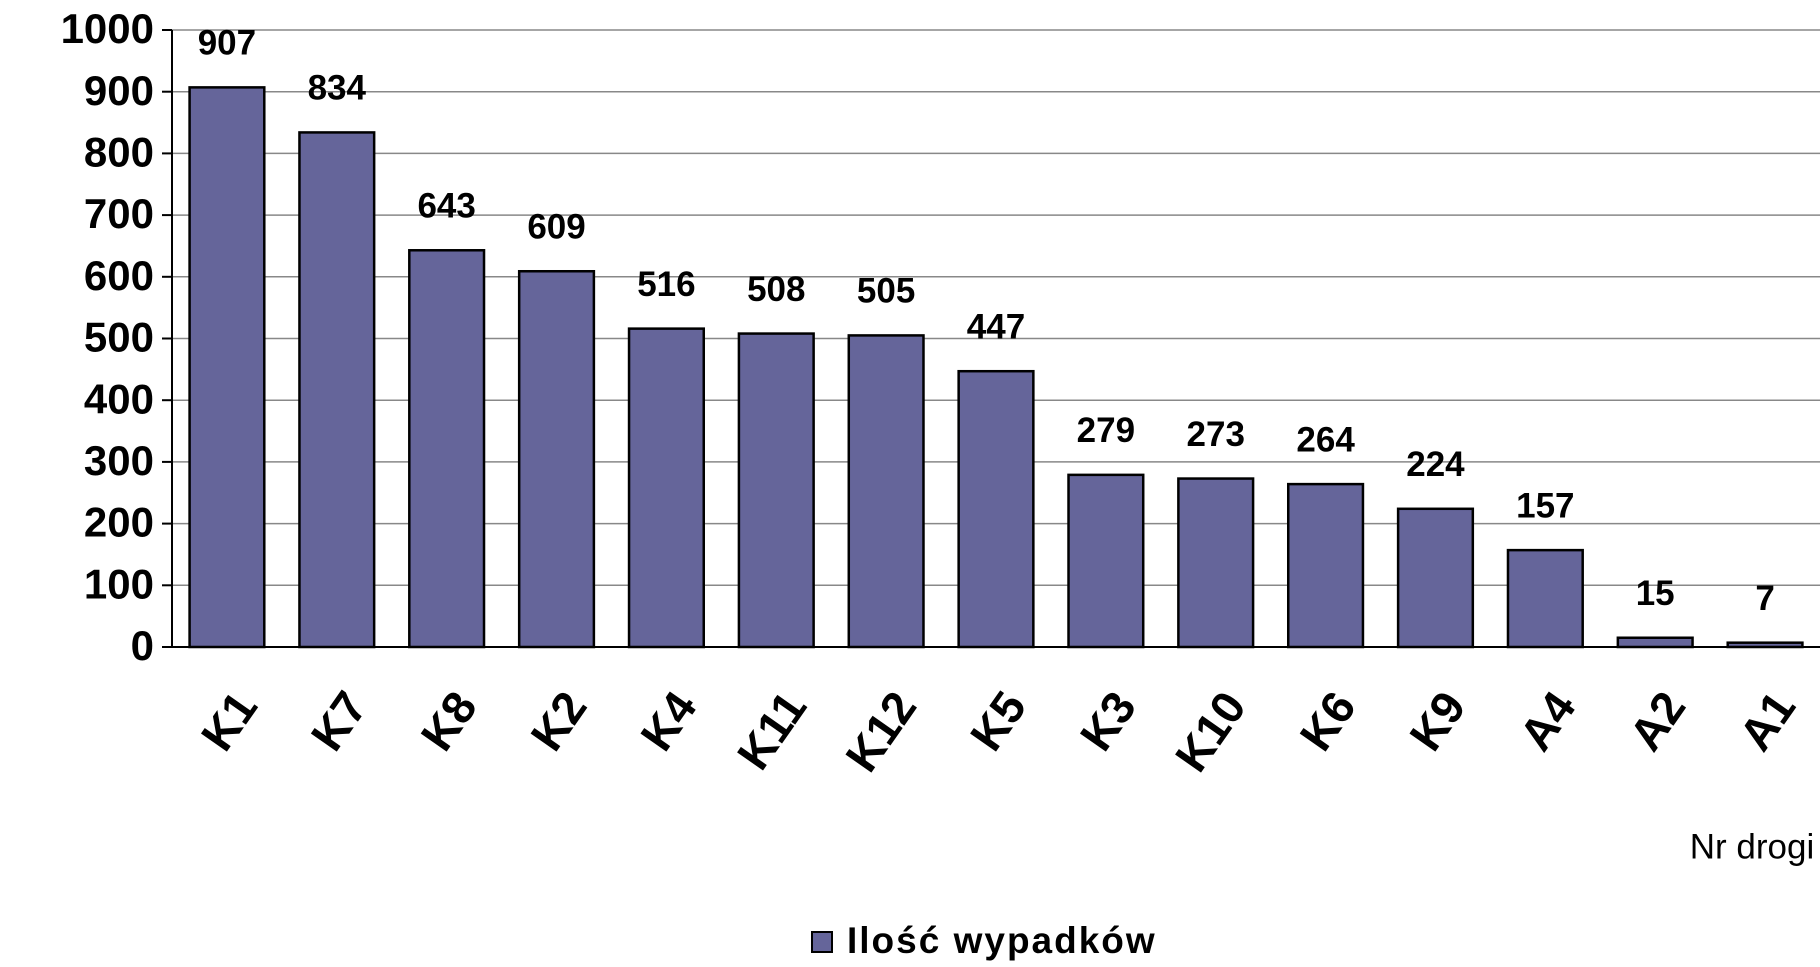 Image resolution: width=1820 pixels, height=967 pixels. I want to click on data-label: 609, so click(556, 226).